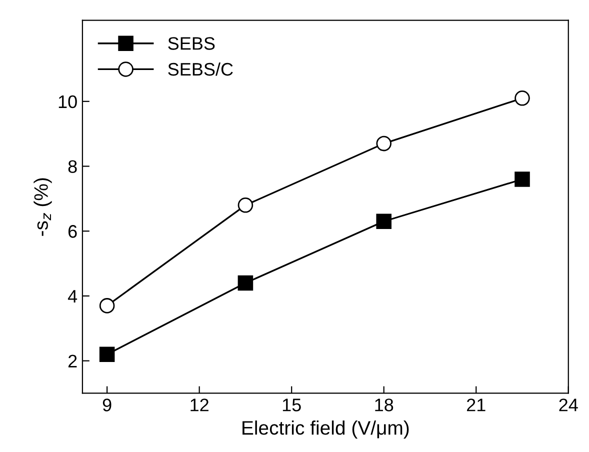  Describe the element at coordinates (568, 405) in the screenshot. I see `x-tick-label: 24` at that location.